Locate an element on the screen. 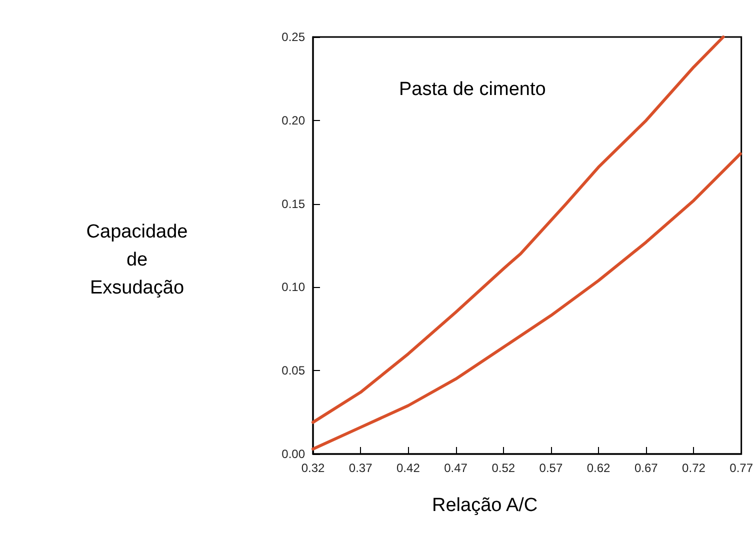  x-tick-label: 0.77 is located at coordinates (742, 468).